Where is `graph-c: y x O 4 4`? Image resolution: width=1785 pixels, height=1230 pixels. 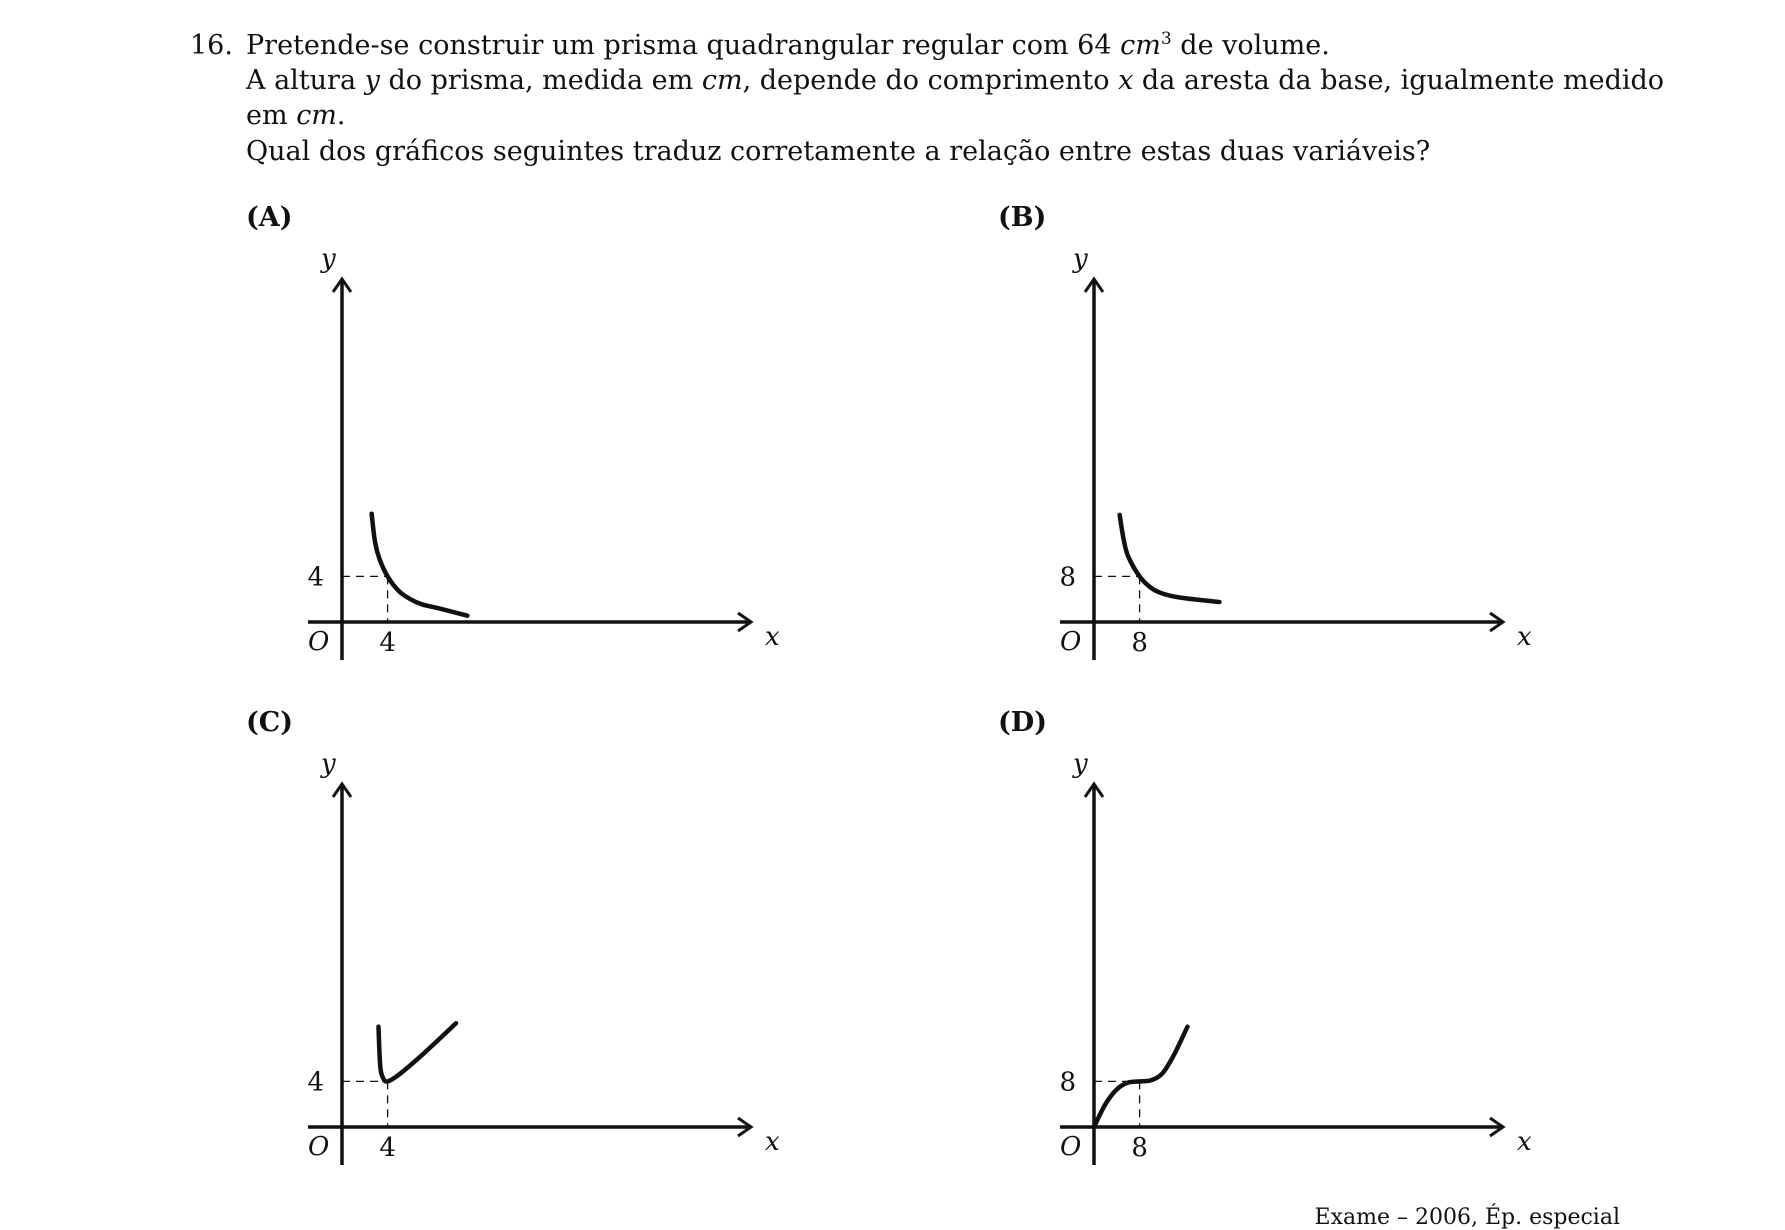 graph-c: y x O 4 4 is located at coordinates (543, 957).